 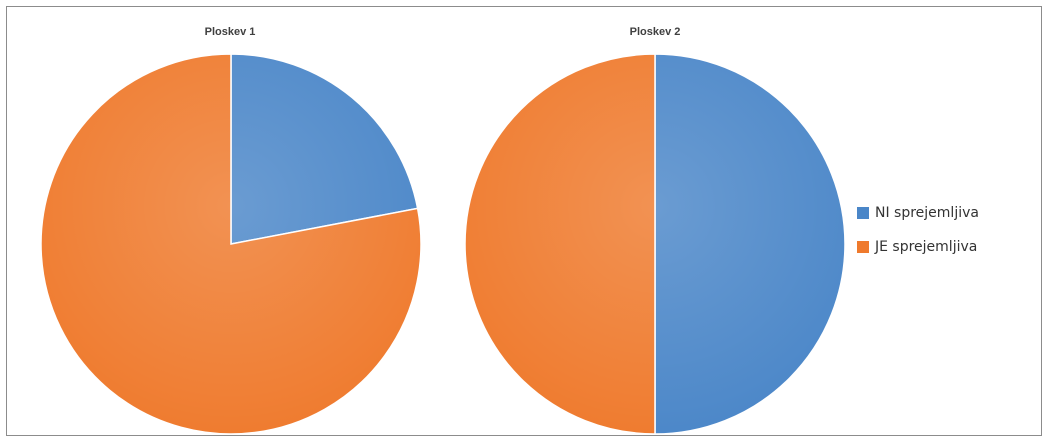 What do you see at coordinates (863, 247) in the screenshot?
I see `legend-swatch-je` at bounding box center [863, 247].